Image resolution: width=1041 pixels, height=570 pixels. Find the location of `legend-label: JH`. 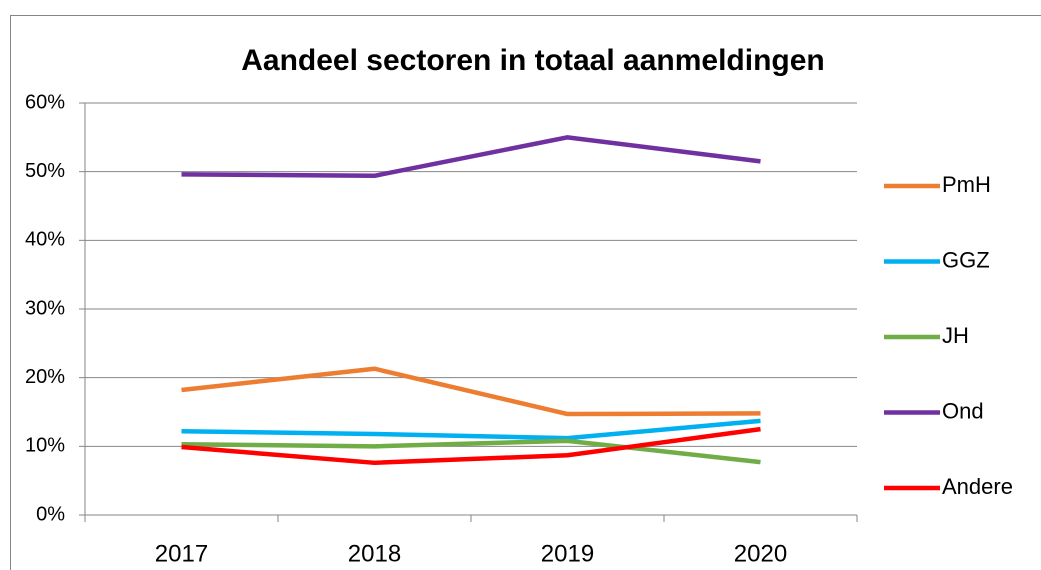

legend-label: JH is located at coordinates (955, 335).